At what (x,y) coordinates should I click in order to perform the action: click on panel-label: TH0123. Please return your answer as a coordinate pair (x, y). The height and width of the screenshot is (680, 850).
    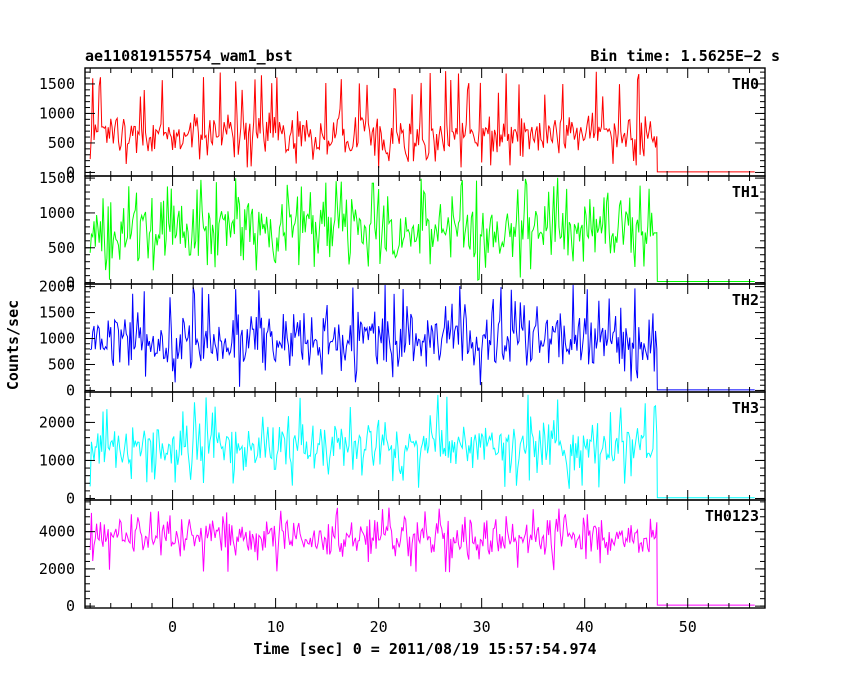
    Looking at the image, I should click on (732, 516).